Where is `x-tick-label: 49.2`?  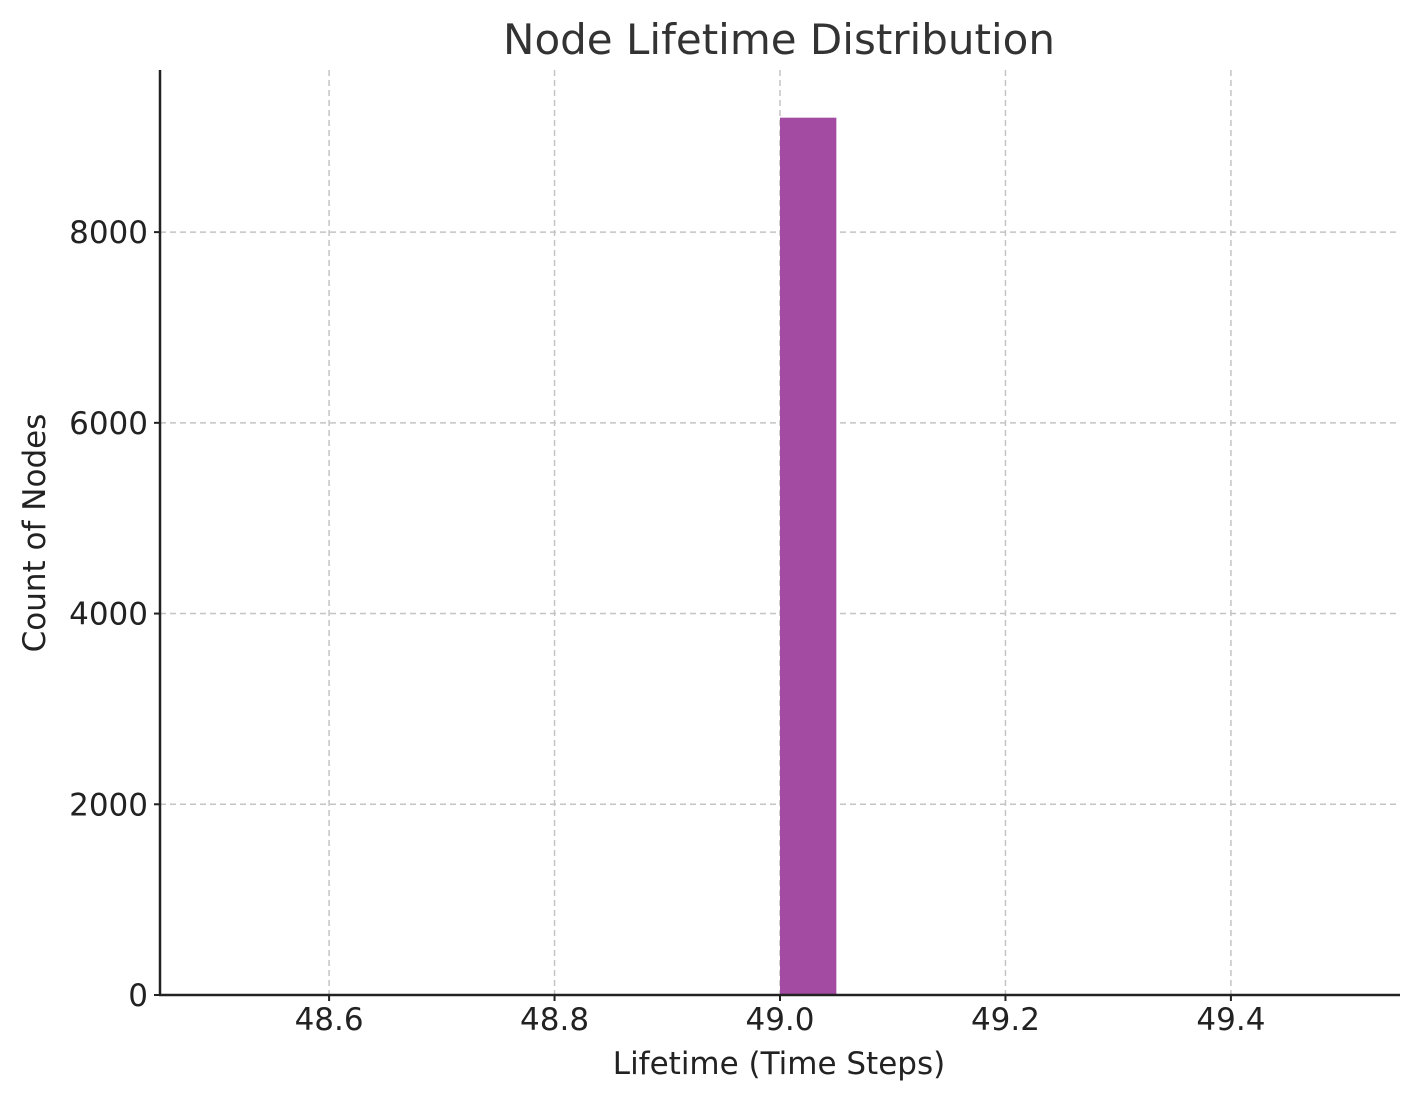
x-tick-label: 49.2 is located at coordinates (1005, 1020).